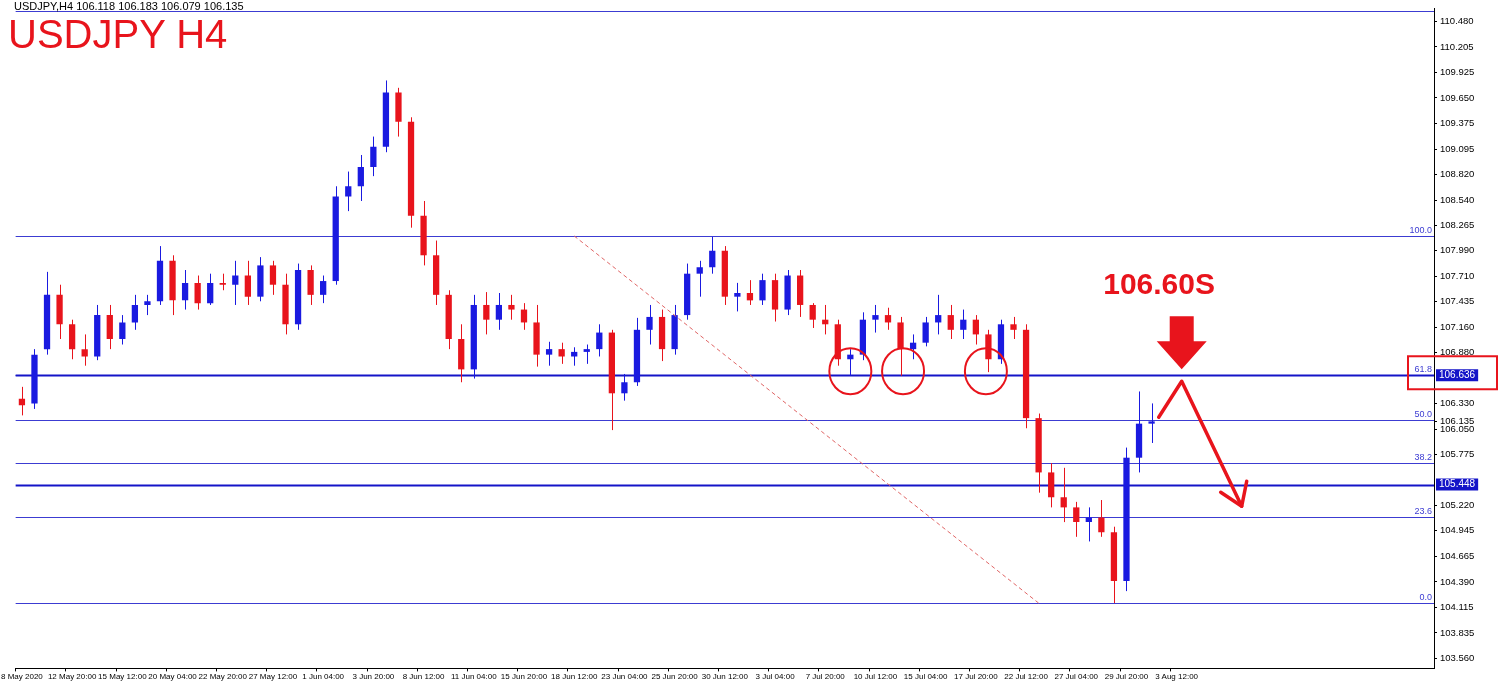  I want to click on x-tick-label: 27 Jul 04:00, so click(1076, 677).